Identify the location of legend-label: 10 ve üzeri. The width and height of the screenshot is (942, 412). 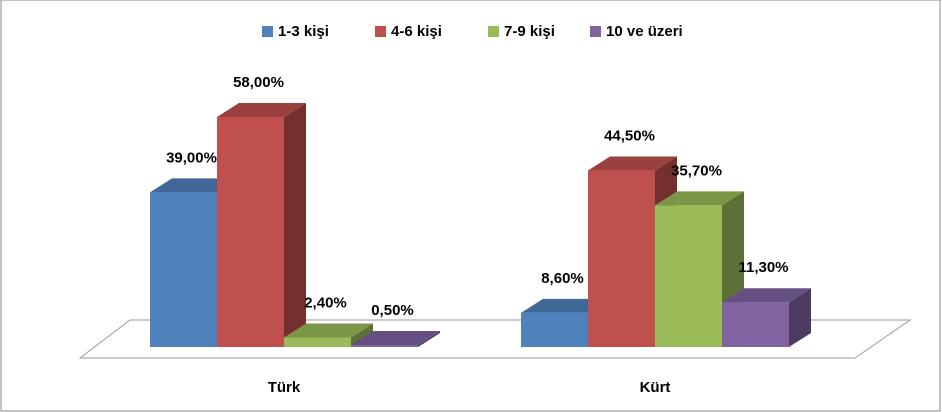
(644, 31).